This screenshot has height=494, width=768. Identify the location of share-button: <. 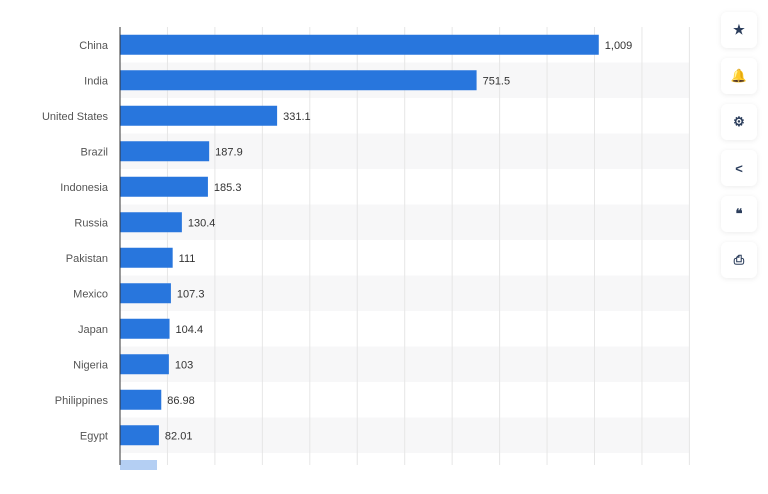
(739, 168).